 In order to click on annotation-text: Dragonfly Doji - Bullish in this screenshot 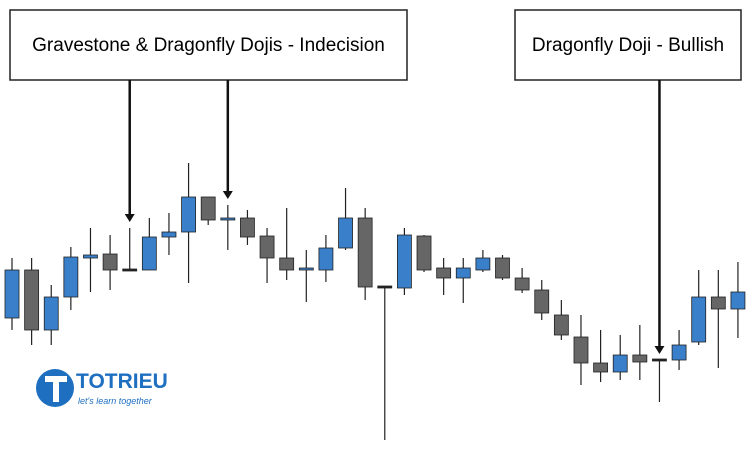, I will do `click(628, 45)`.